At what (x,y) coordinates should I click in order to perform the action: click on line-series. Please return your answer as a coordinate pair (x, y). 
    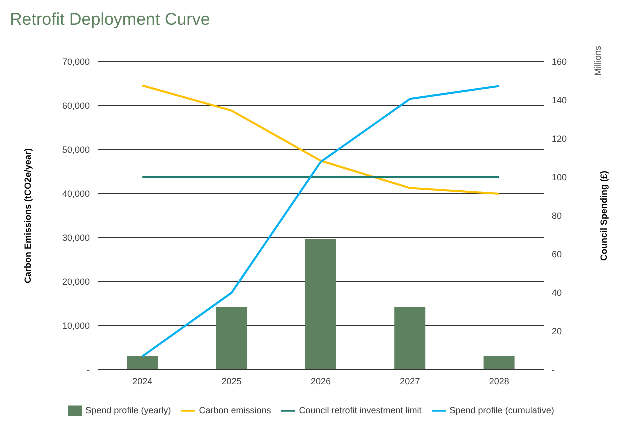
    Looking at the image, I should click on (321, 139).